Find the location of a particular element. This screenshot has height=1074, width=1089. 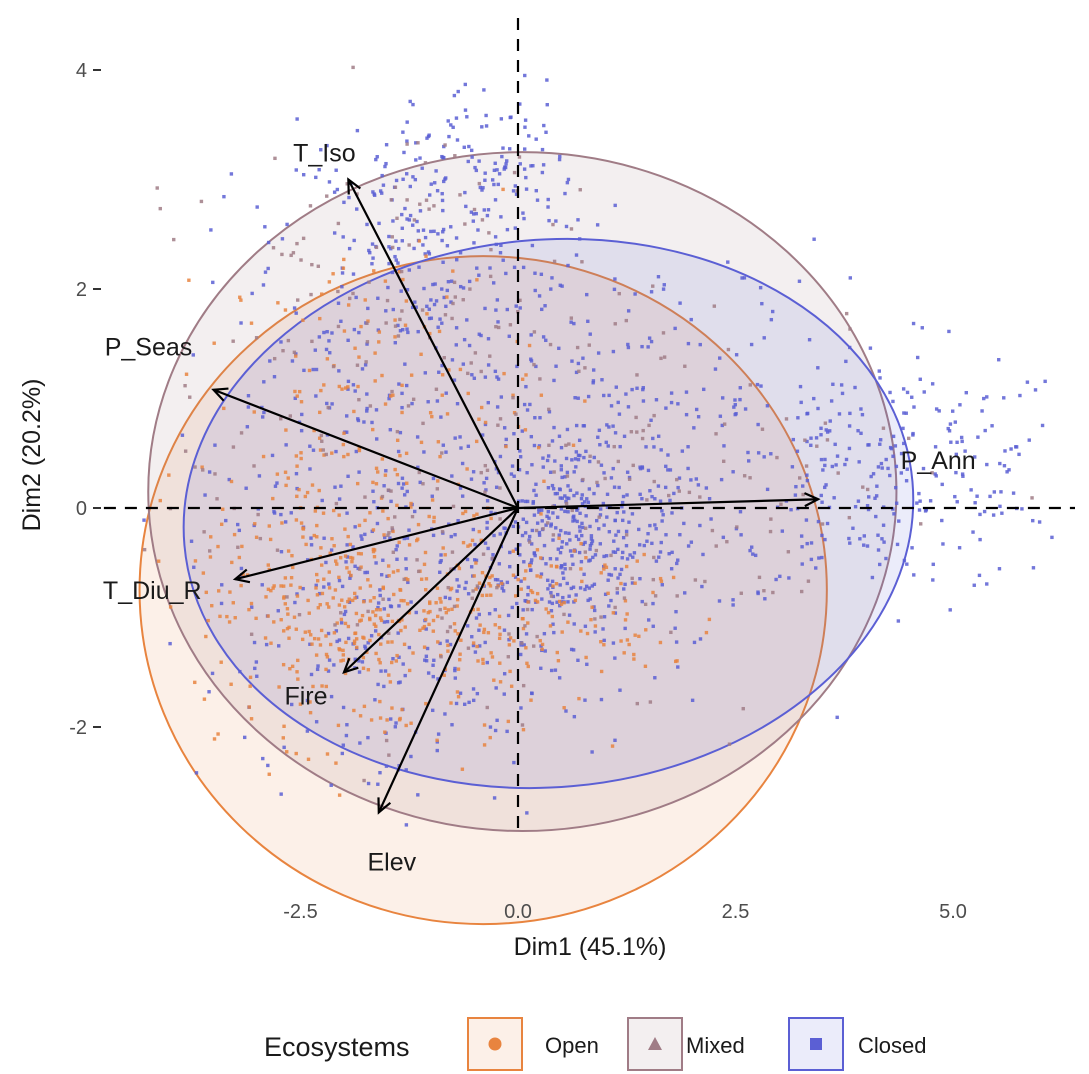

loading-label-elev: Elev is located at coordinates (391, 862).